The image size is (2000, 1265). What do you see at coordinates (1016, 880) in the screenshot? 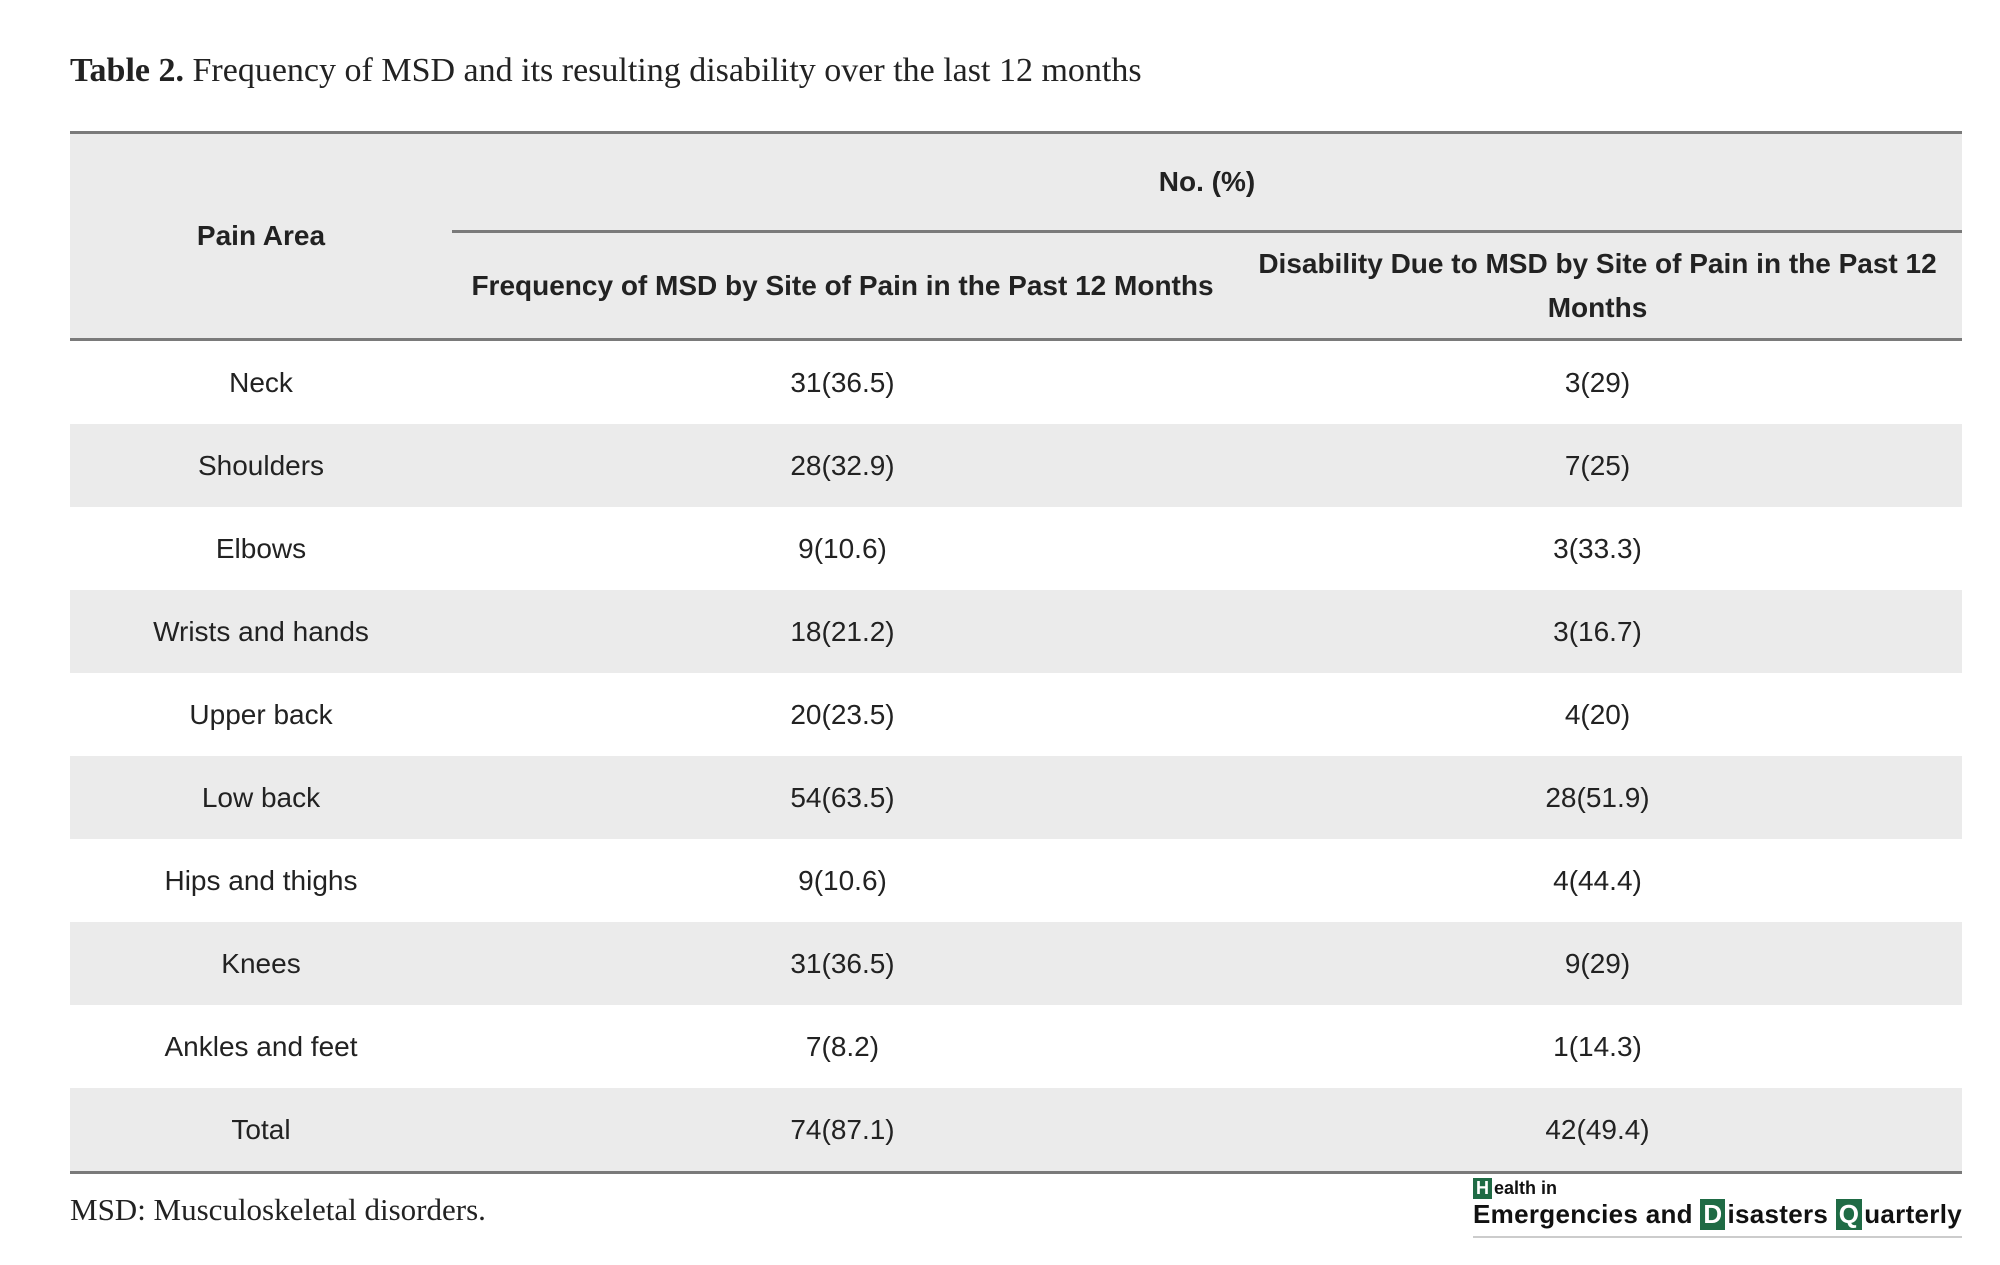
I see `table-row: Hips and thighs 9(10.6) 4(44.4)` at bounding box center [1016, 880].